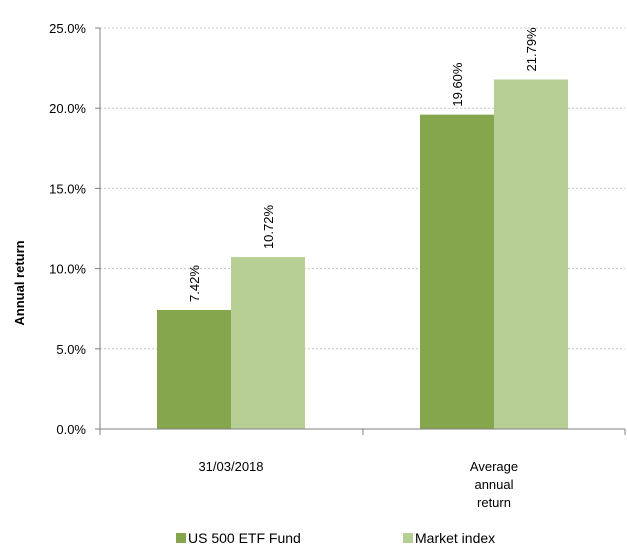 The width and height of the screenshot is (627, 547). Describe the element at coordinates (71, 429) in the screenshot. I see `y-tick-label: 0.0%` at that location.